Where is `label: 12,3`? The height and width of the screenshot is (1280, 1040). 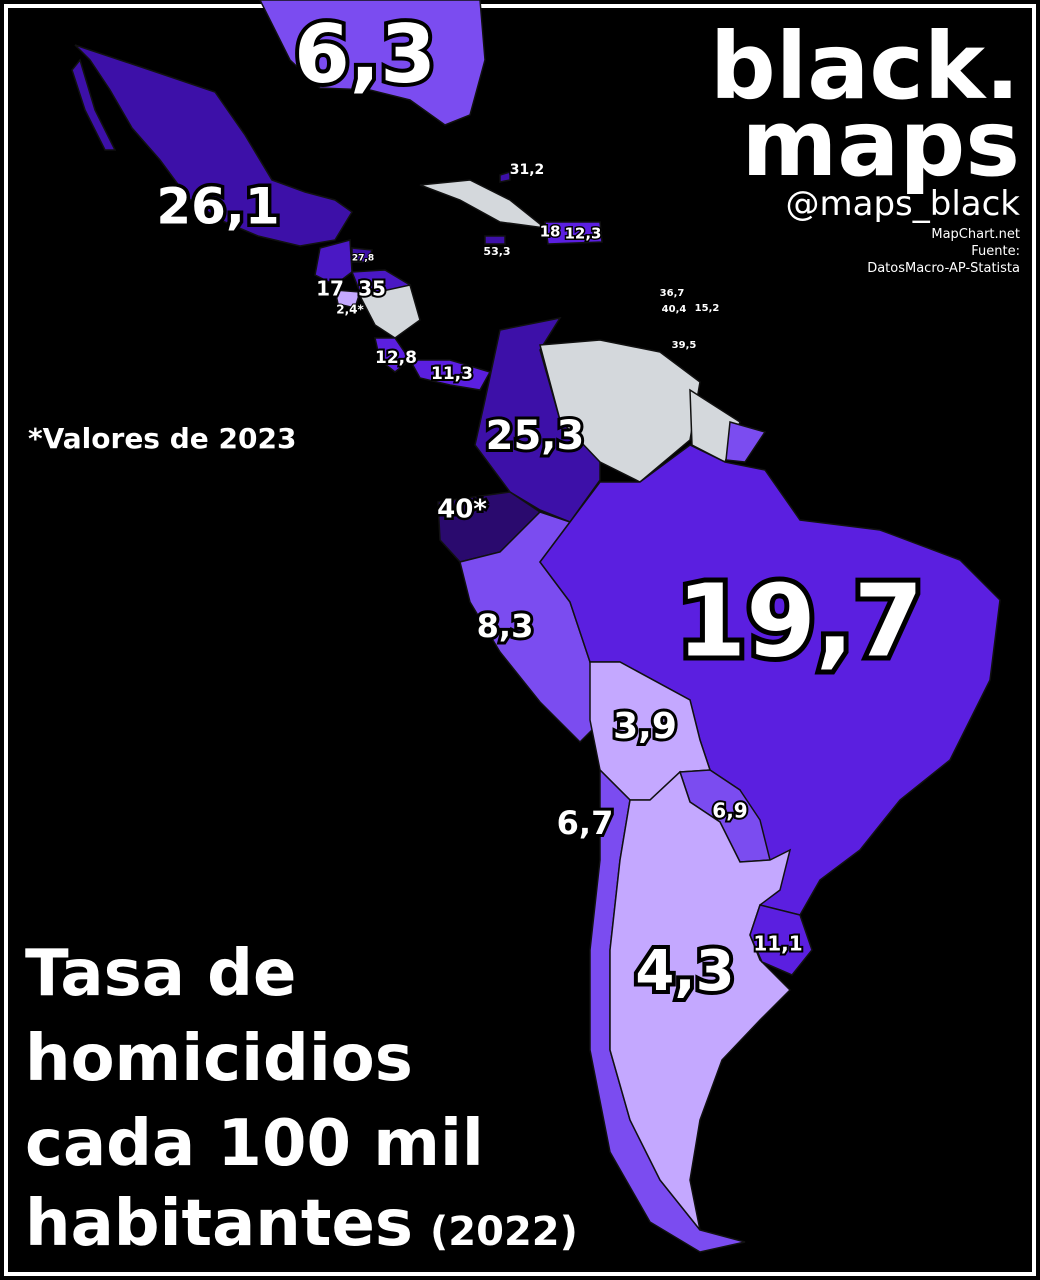 label: 12,3 is located at coordinates (582, 234).